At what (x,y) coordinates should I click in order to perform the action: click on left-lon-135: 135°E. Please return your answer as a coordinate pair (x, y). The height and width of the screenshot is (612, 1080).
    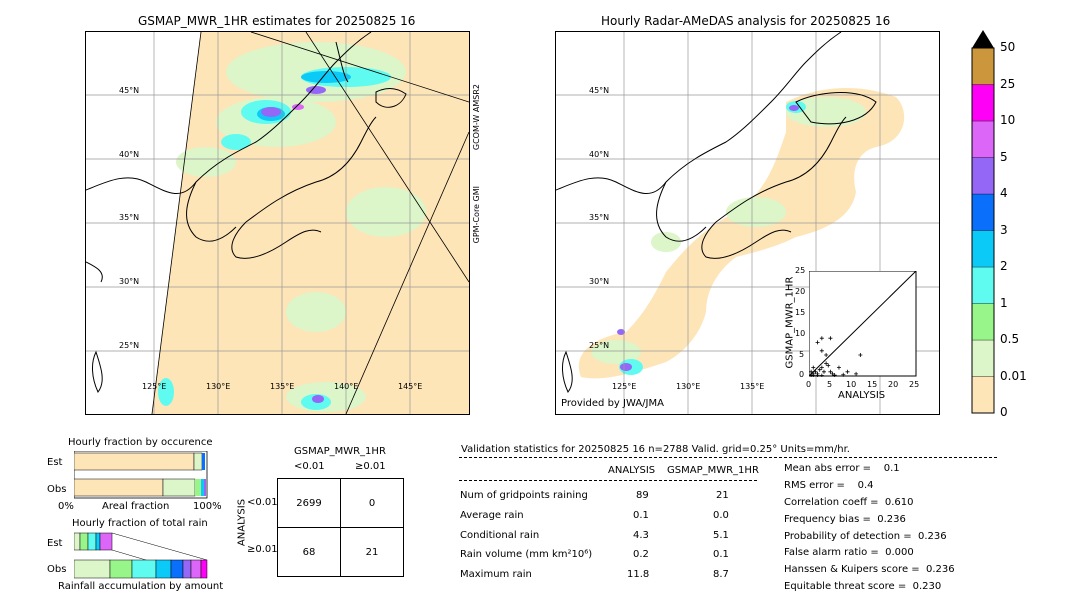
    Looking at the image, I should click on (282, 386).